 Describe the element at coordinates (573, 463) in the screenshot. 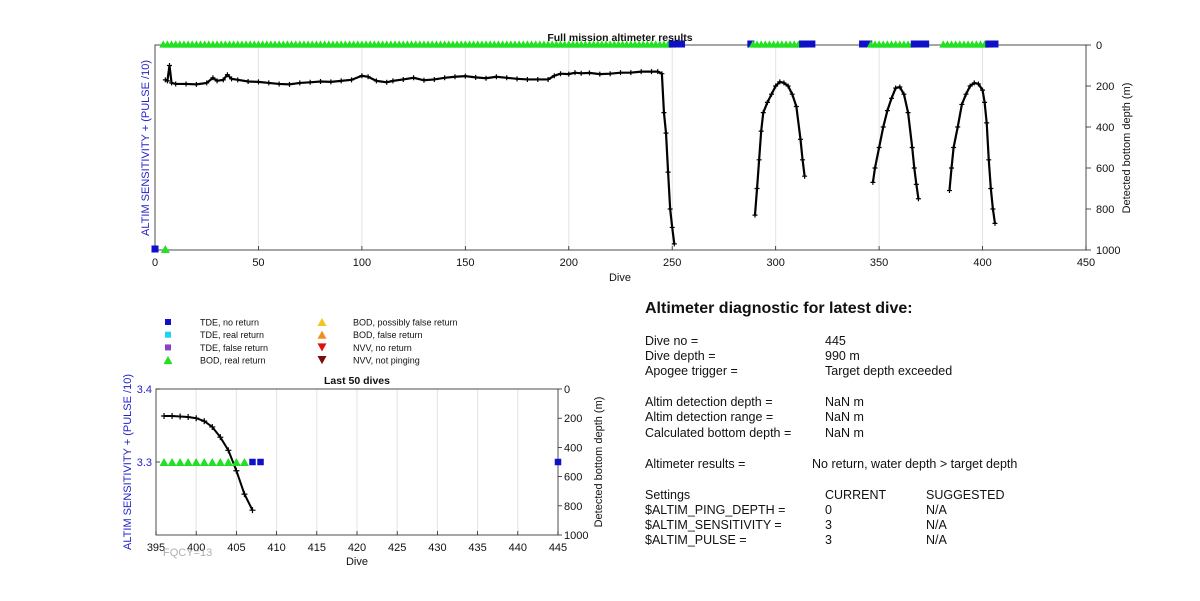

I see `bottom-y2-ticks: 0 200 400 600 800 1000` at that location.